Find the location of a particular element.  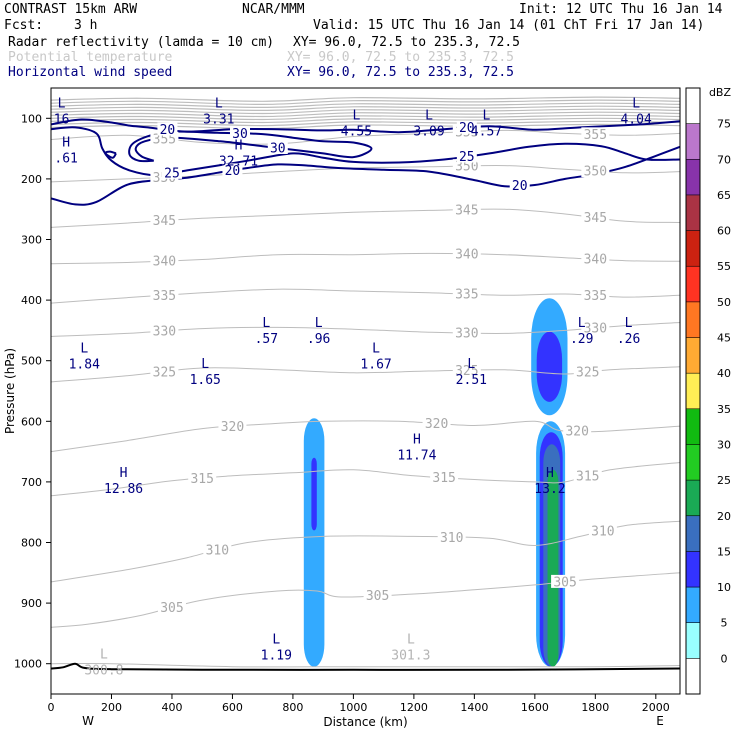

x-tick-label: 800 is located at coordinates (292, 707).